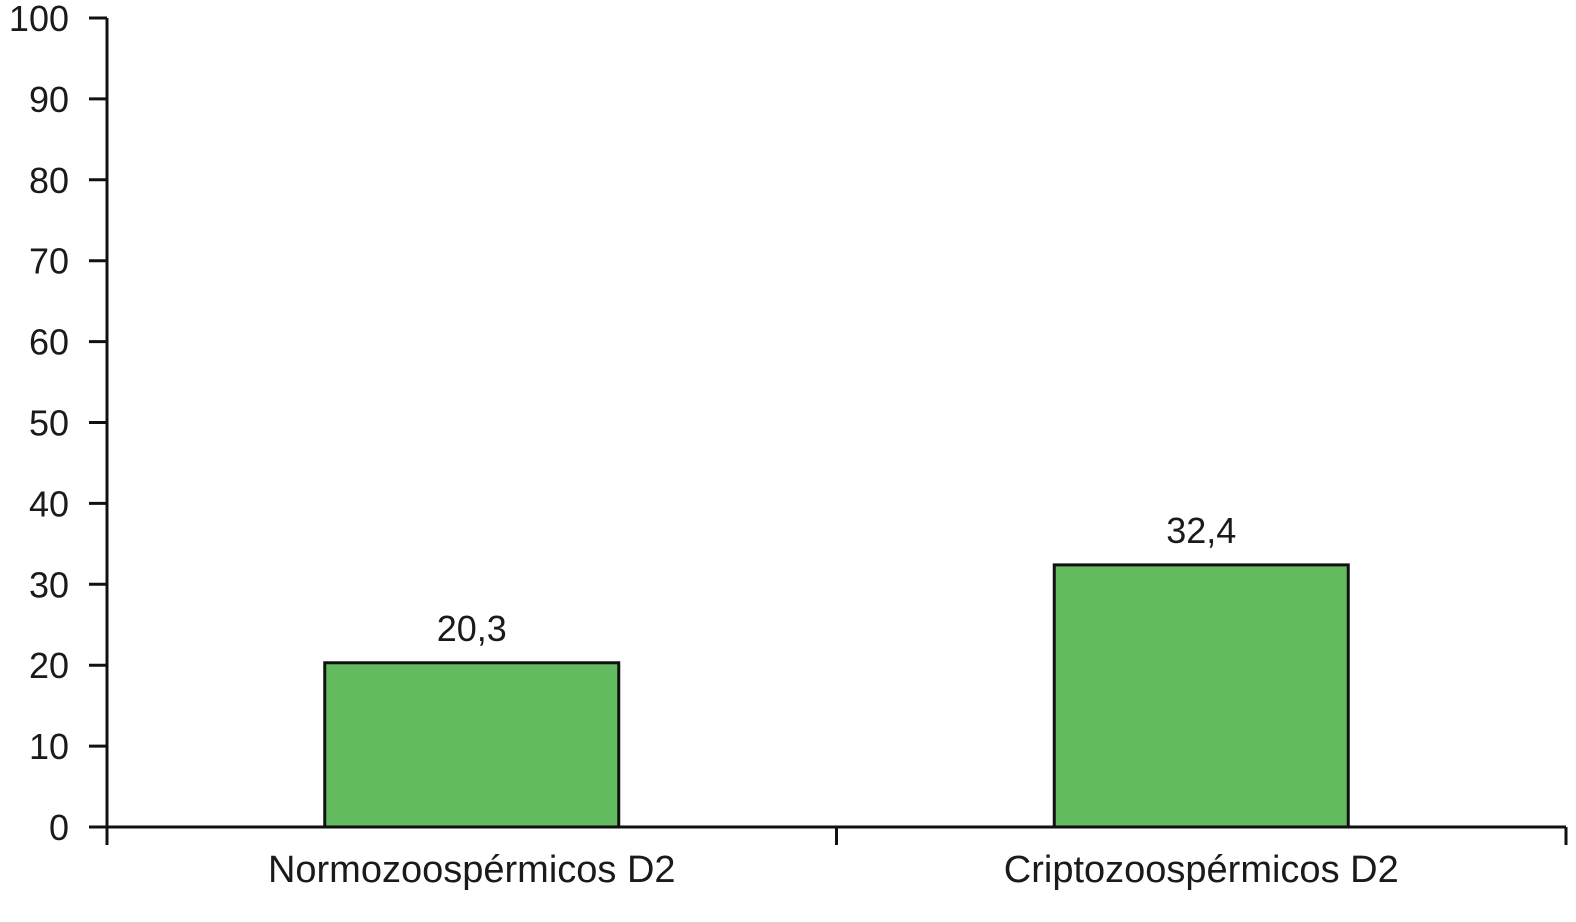 The width and height of the screenshot is (1576, 922). Describe the element at coordinates (49, 423) in the screenshot. I see `y-tick-label: 50` at that location.